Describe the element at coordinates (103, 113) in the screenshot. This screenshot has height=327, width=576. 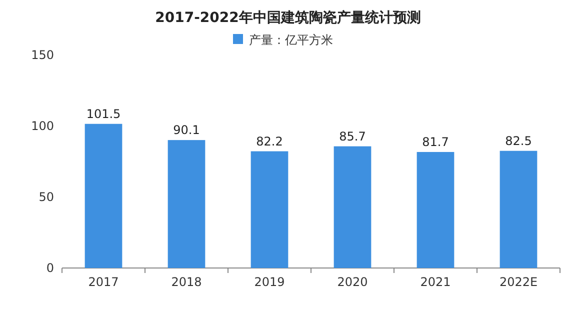
I see `data-label: 101.5` at that location.